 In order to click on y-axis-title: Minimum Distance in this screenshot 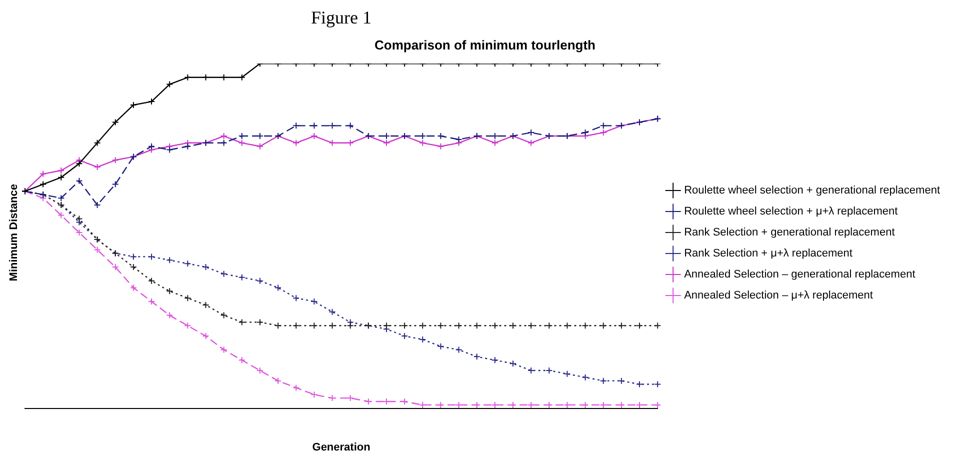, I will do `click(14, 233)`.